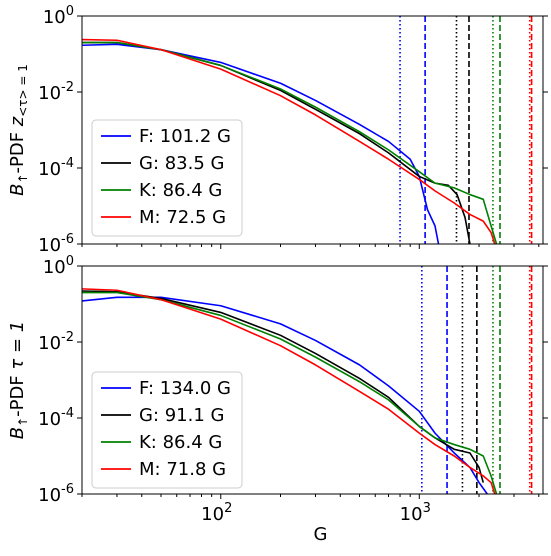 This screenshot has width=551, height=556. I want to click on panel-bottom-ytick-label-0: 10⁰, so click(58, 266).